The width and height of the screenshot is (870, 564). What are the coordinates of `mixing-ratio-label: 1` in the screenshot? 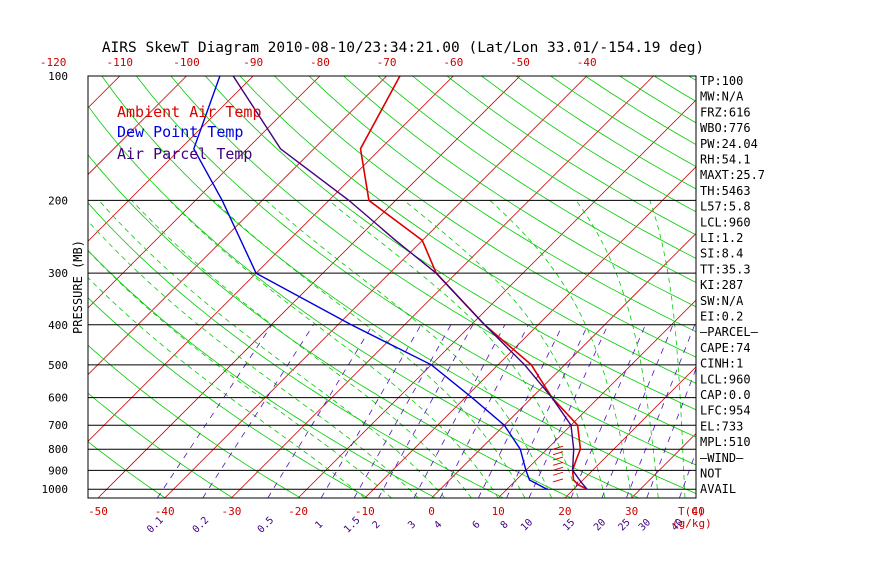 It's located at (319, 525).